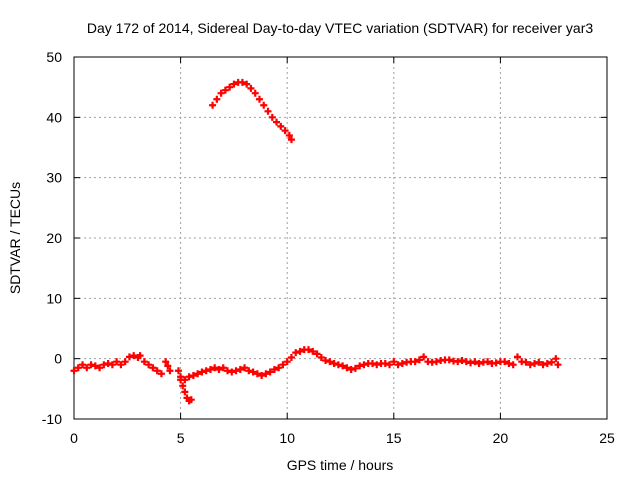 This screenshot has width=640, height=480. I want to click on y-axis-label: SDTVAR / TECUs, so click(15, 238).